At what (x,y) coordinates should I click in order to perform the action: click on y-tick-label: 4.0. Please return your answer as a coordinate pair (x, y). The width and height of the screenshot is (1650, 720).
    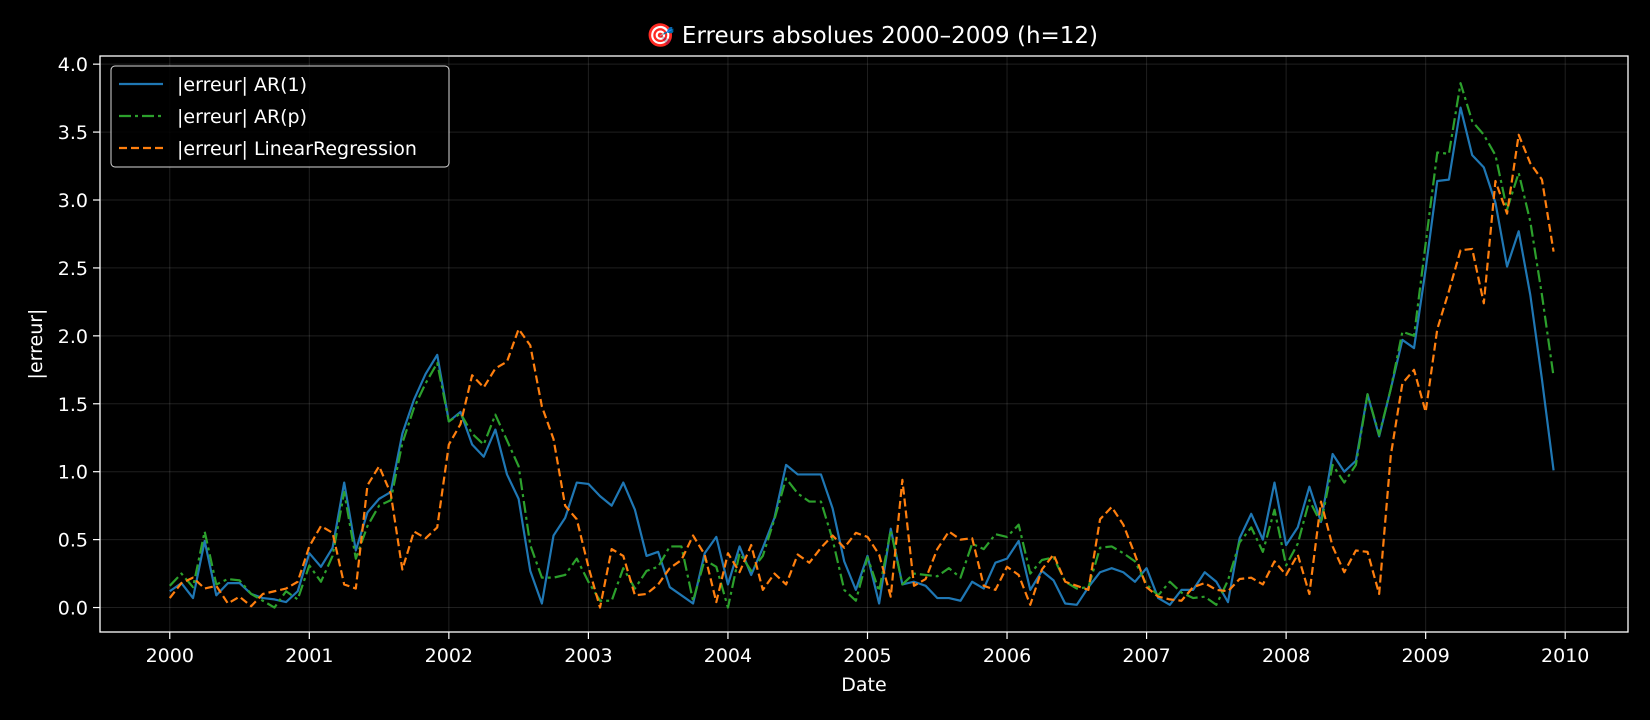
    Looking at the image, I should click on (73, 65).